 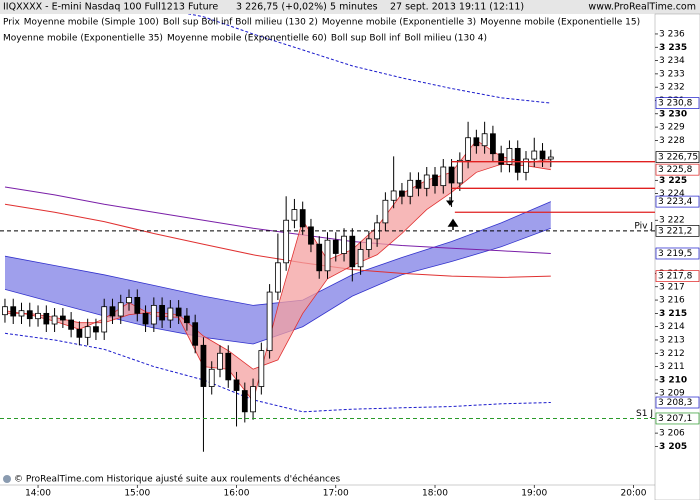 I want to click on level-label: S1 J, so click(x=644, y=414).